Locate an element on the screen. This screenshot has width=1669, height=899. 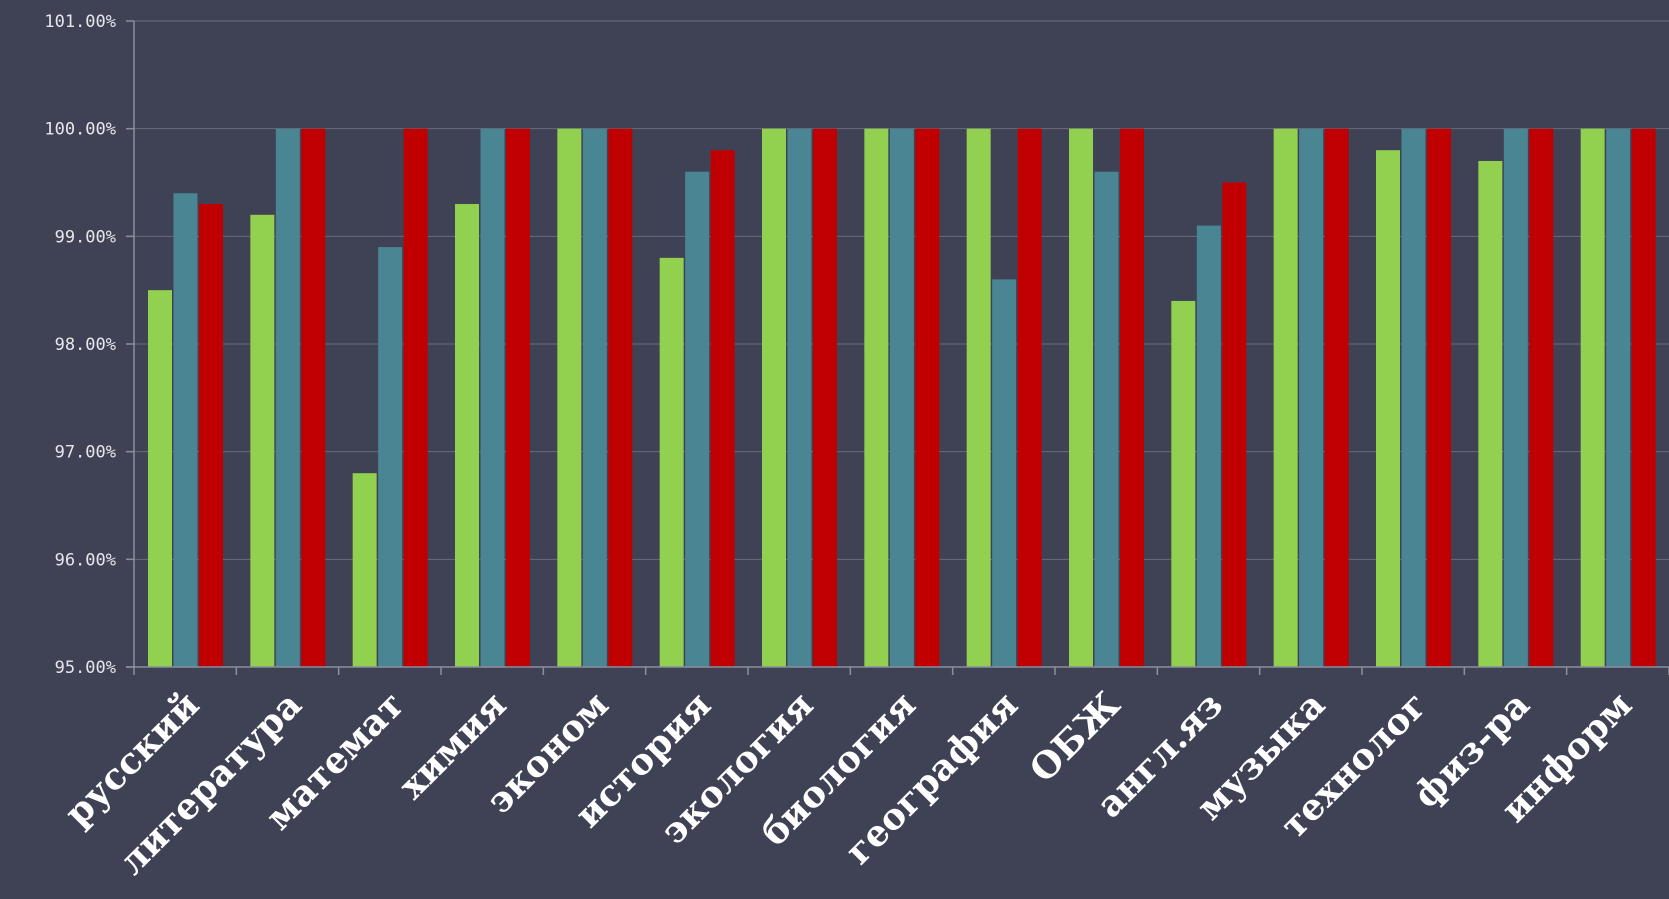
y-tick-label: 96.00% is located at coordinates (85, 560).